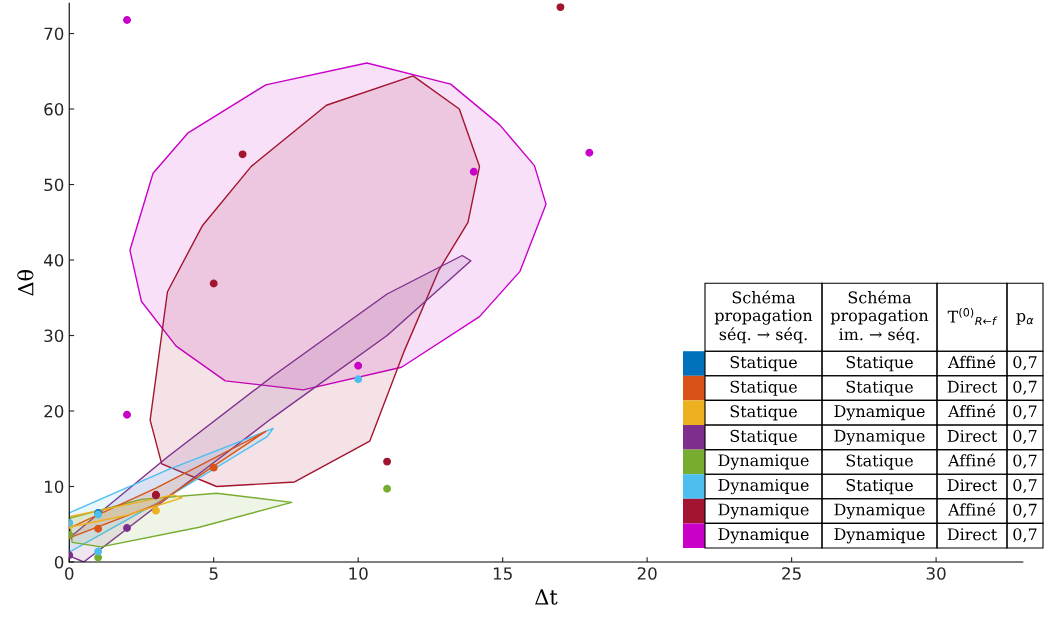  Describe the element at coordinates (25, 282) in the screenshot. I see `y-axis-title: Δθ` at that location.